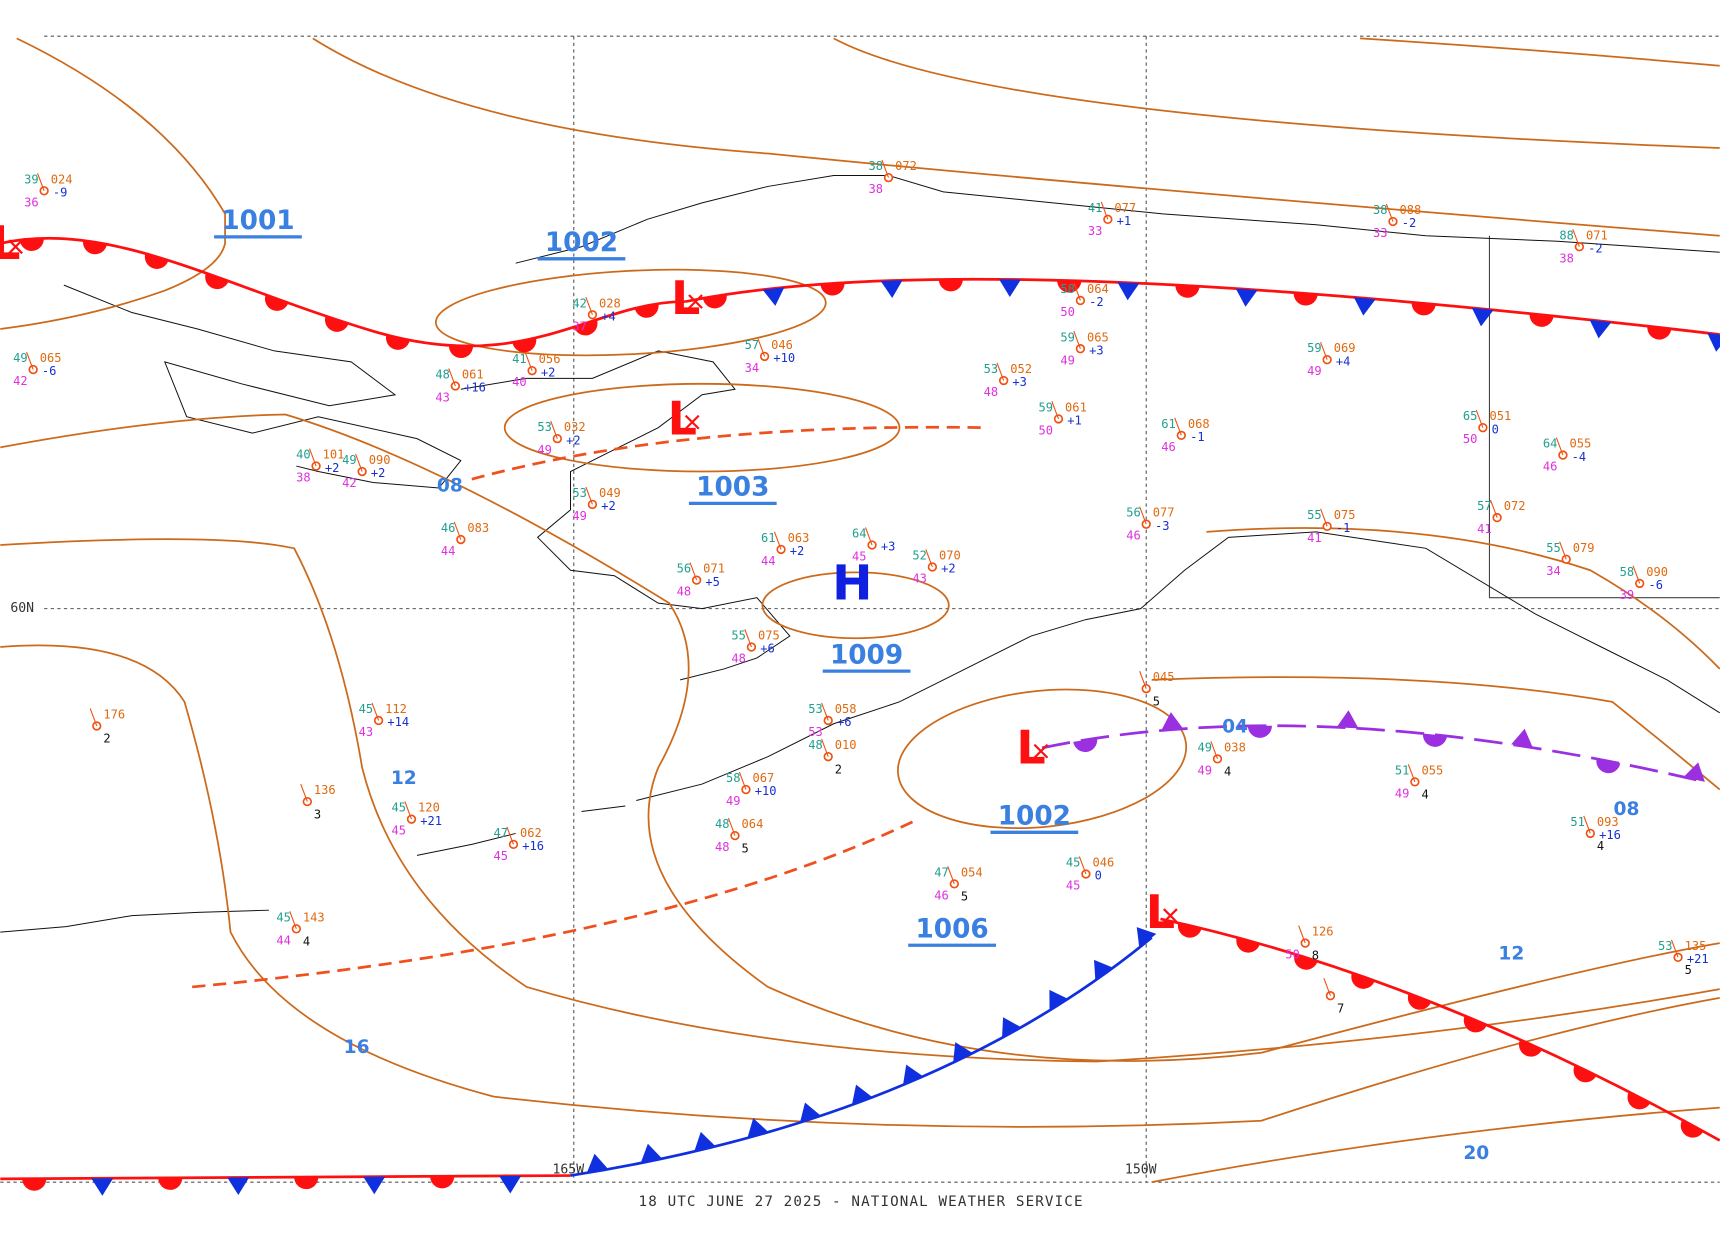 The height and width of the screenshot is (1260, 1720). I want to click on station-dewpoint: 48, so click(722, 847).